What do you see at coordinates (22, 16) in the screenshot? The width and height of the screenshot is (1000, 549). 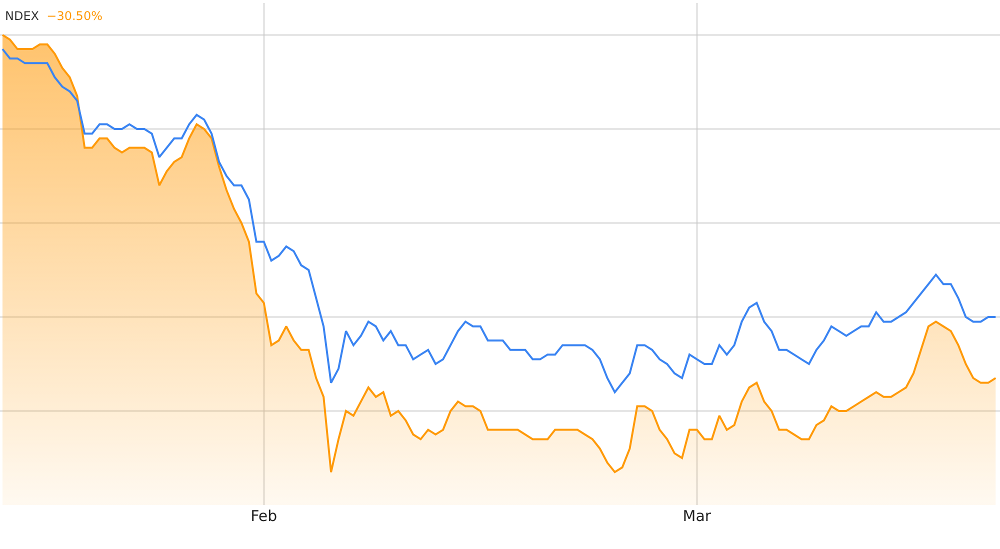 I see `series-label: NDEX` at bounding box center [22, 16].